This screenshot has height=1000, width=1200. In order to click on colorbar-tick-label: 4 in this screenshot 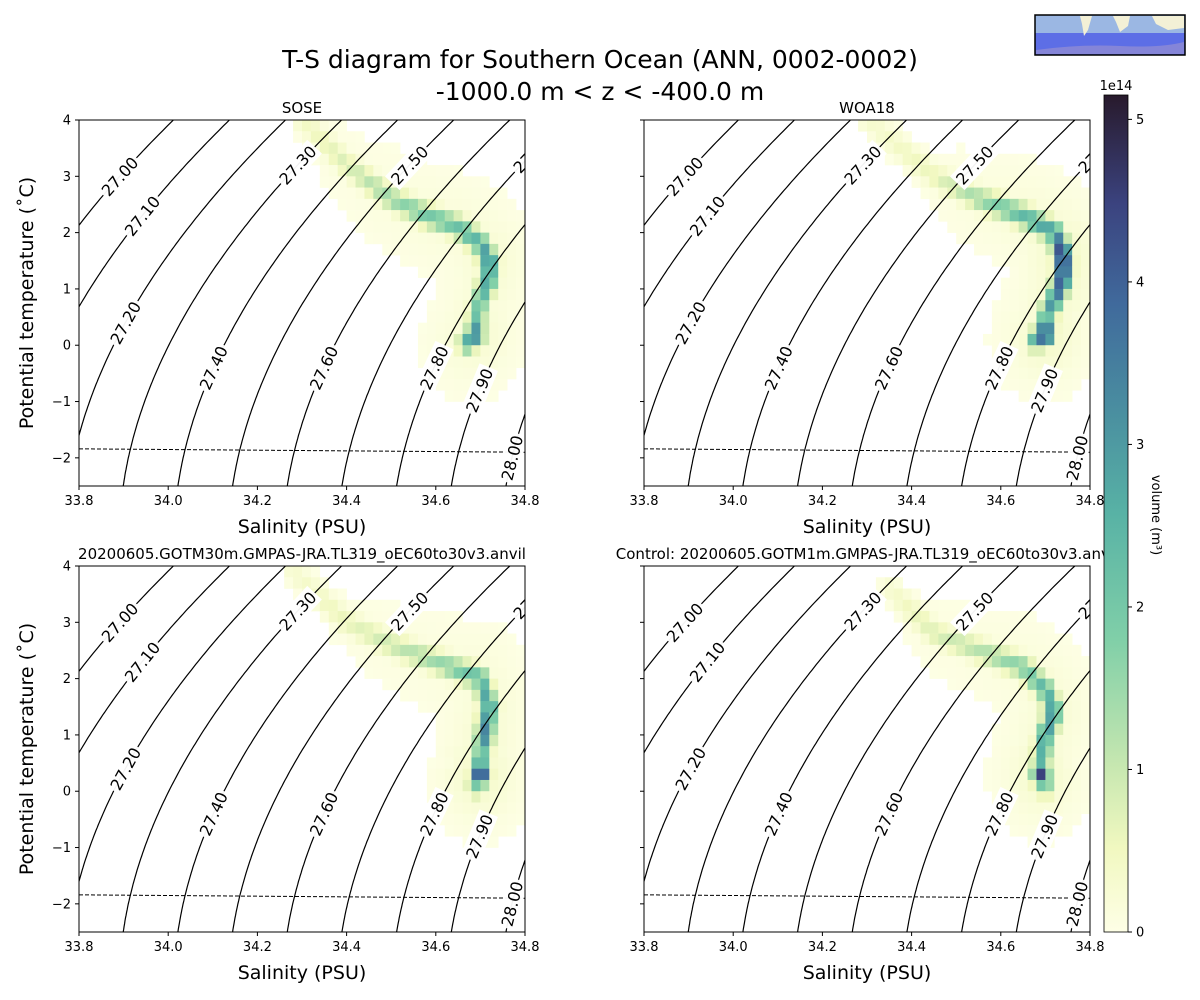, I will do `click(1140, 282)`.